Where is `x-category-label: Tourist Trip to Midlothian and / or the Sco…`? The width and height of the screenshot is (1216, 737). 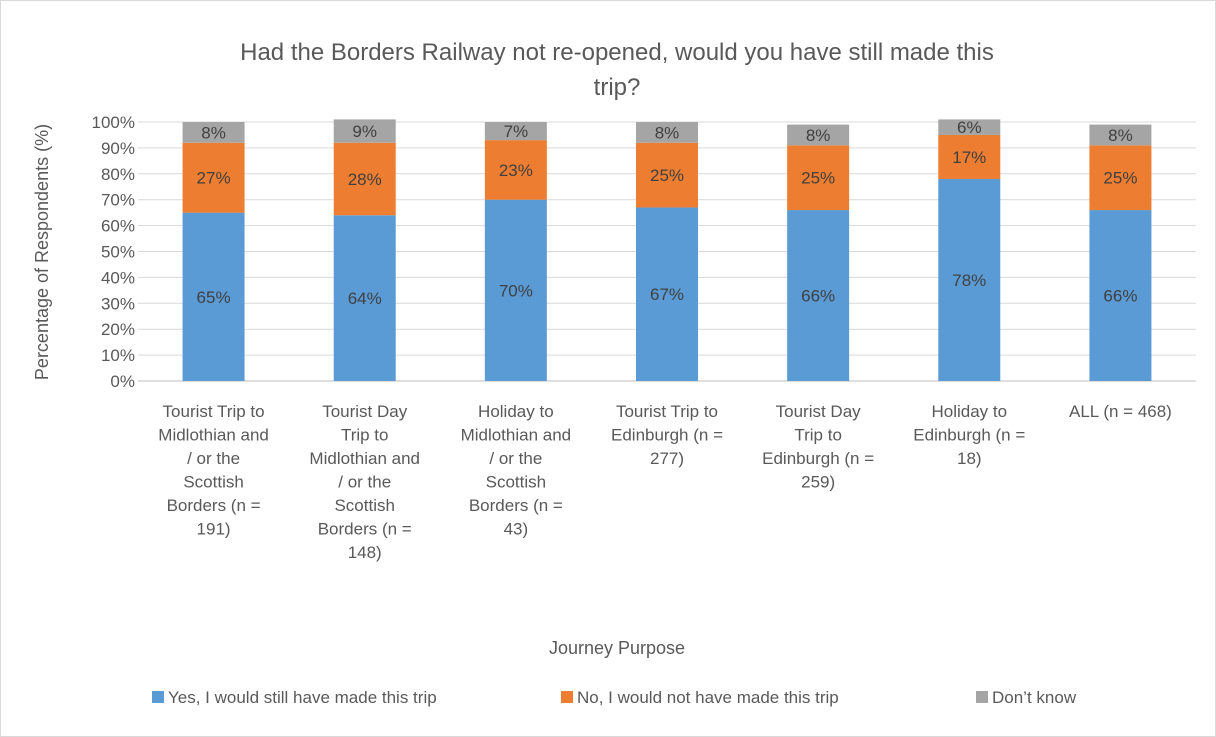 x-category-label: Tourist Trip to Midlothian and / or the Sco… is located at coordinates (213, 470).